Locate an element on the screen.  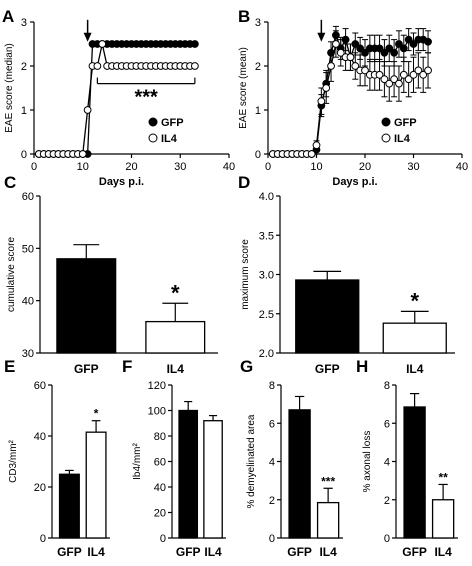
panel-label-g: G is located at coordinates (246, 366).